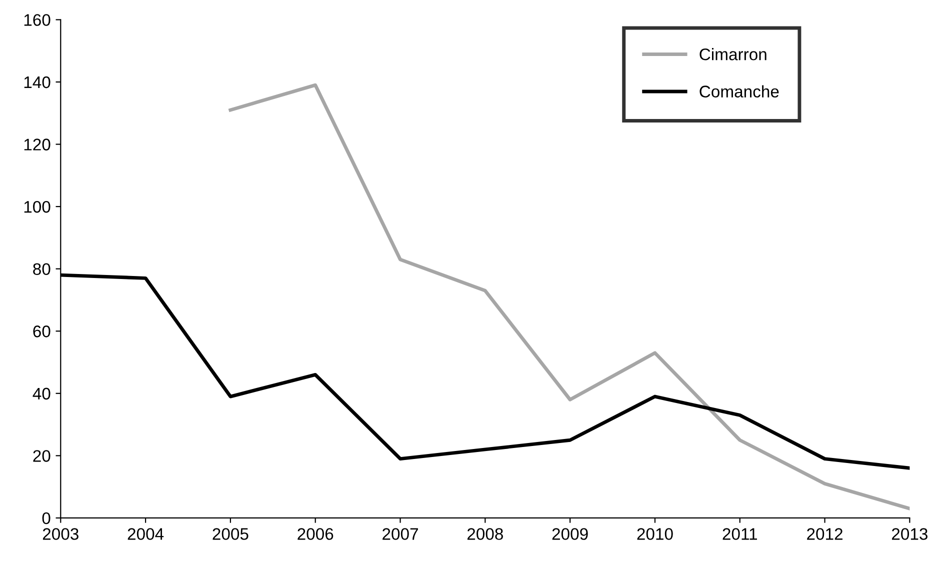 This screenshot has height=563, width=933. Describe the element at coordinates (739, 91) in the screenshot. I see `legend-label: Comanche` at that location.